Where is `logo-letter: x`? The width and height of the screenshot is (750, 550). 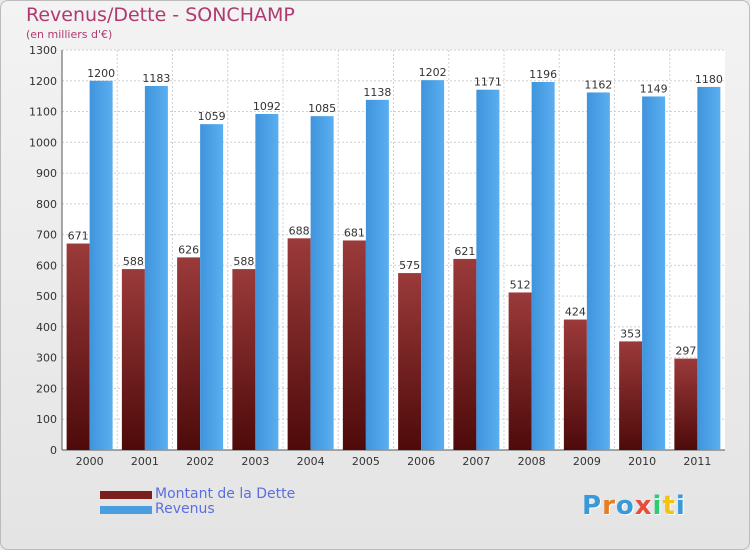
logo-letter: x is located at coordinates (643, 506).